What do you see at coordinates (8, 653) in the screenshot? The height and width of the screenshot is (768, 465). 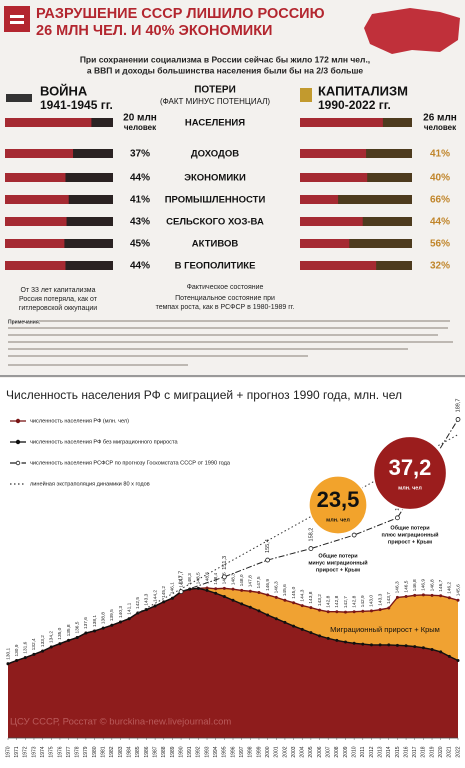 I see `value-label: 130,1` at bounding box center [8, 653].